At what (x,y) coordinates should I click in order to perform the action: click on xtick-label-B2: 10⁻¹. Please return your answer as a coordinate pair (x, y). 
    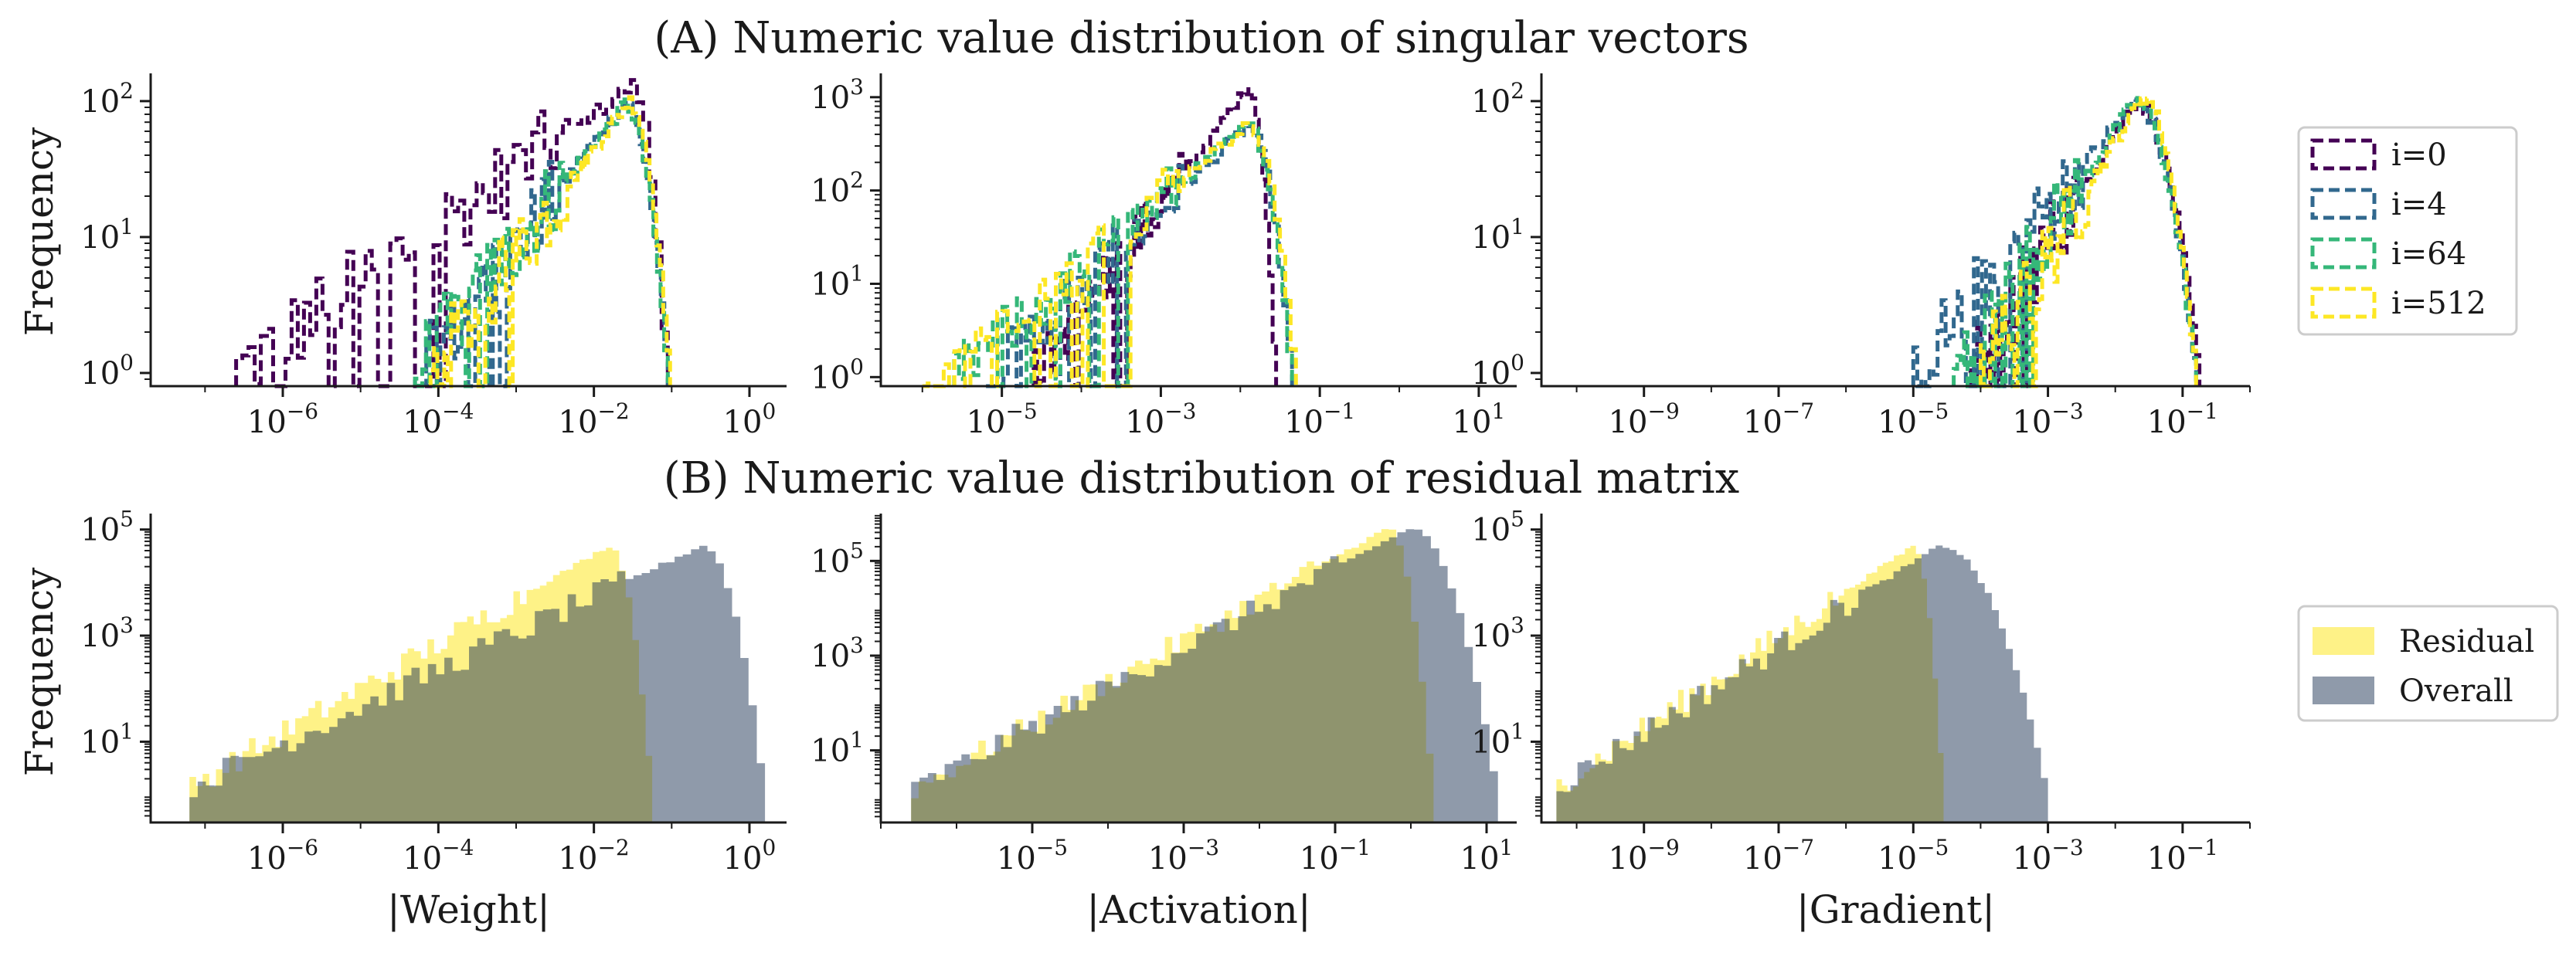
    Looking at the image, I should click on (1335, 856).